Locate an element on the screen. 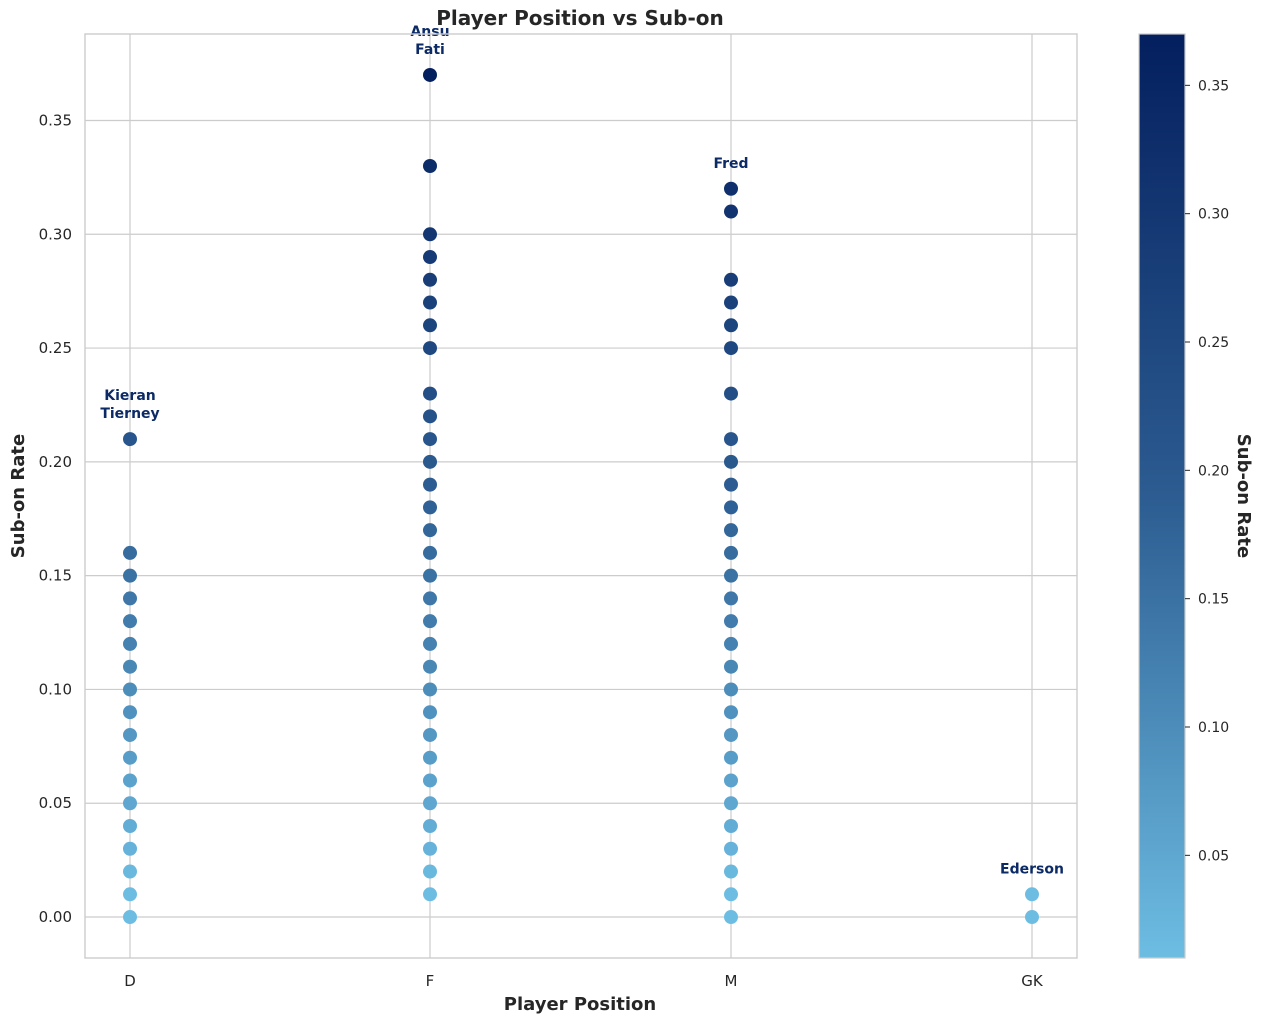 This screenshot has width=1262, height=1024. y-tick-labels: 0.00 0.05 0.10 0.15 0.20 0.25 0.30 0.35 is located at coordinates (55, 518).